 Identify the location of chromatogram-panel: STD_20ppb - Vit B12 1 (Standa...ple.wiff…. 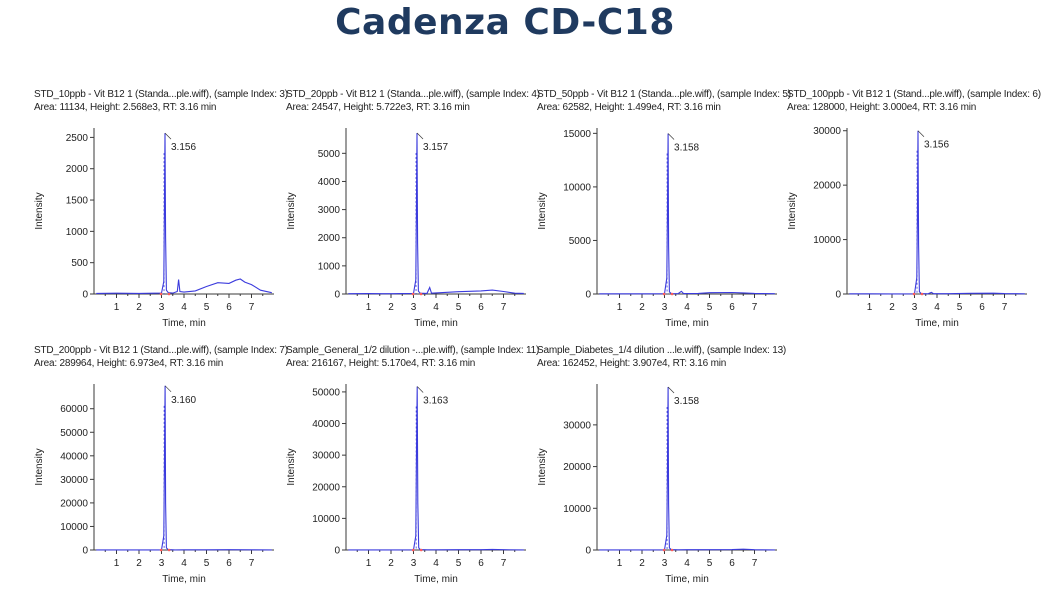
(413, 213).